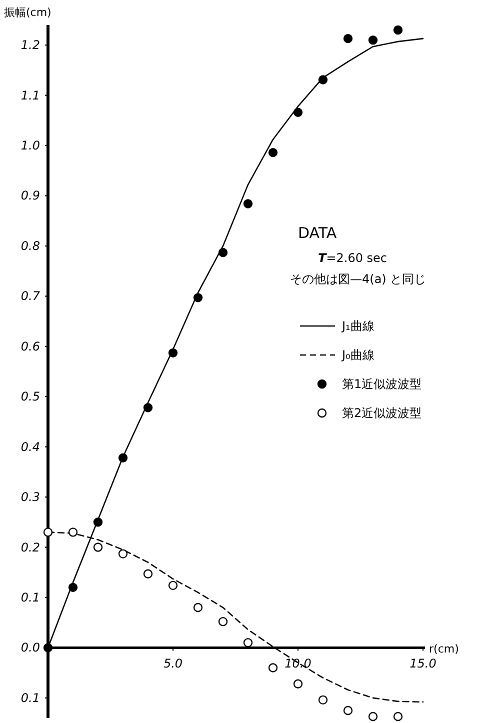  What do you see at coordinates (382, 413) in the screenshot?
I see `legend-label: 第2近似波波型` at bounding box center [382, 413].